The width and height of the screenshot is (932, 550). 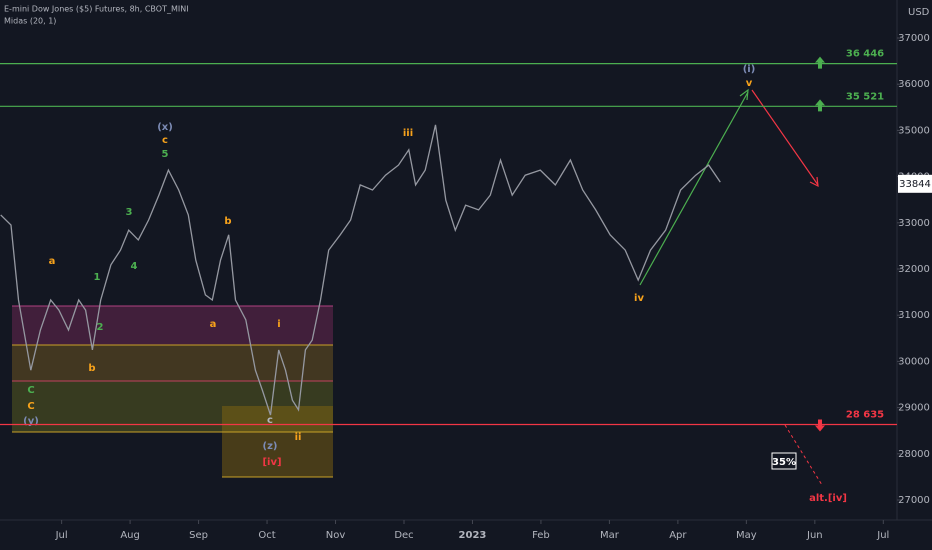 What do you see at coordinates (266, 535) in the screenshot?
I see `x-tick-label: Oct` at bounding box center [266, 535].